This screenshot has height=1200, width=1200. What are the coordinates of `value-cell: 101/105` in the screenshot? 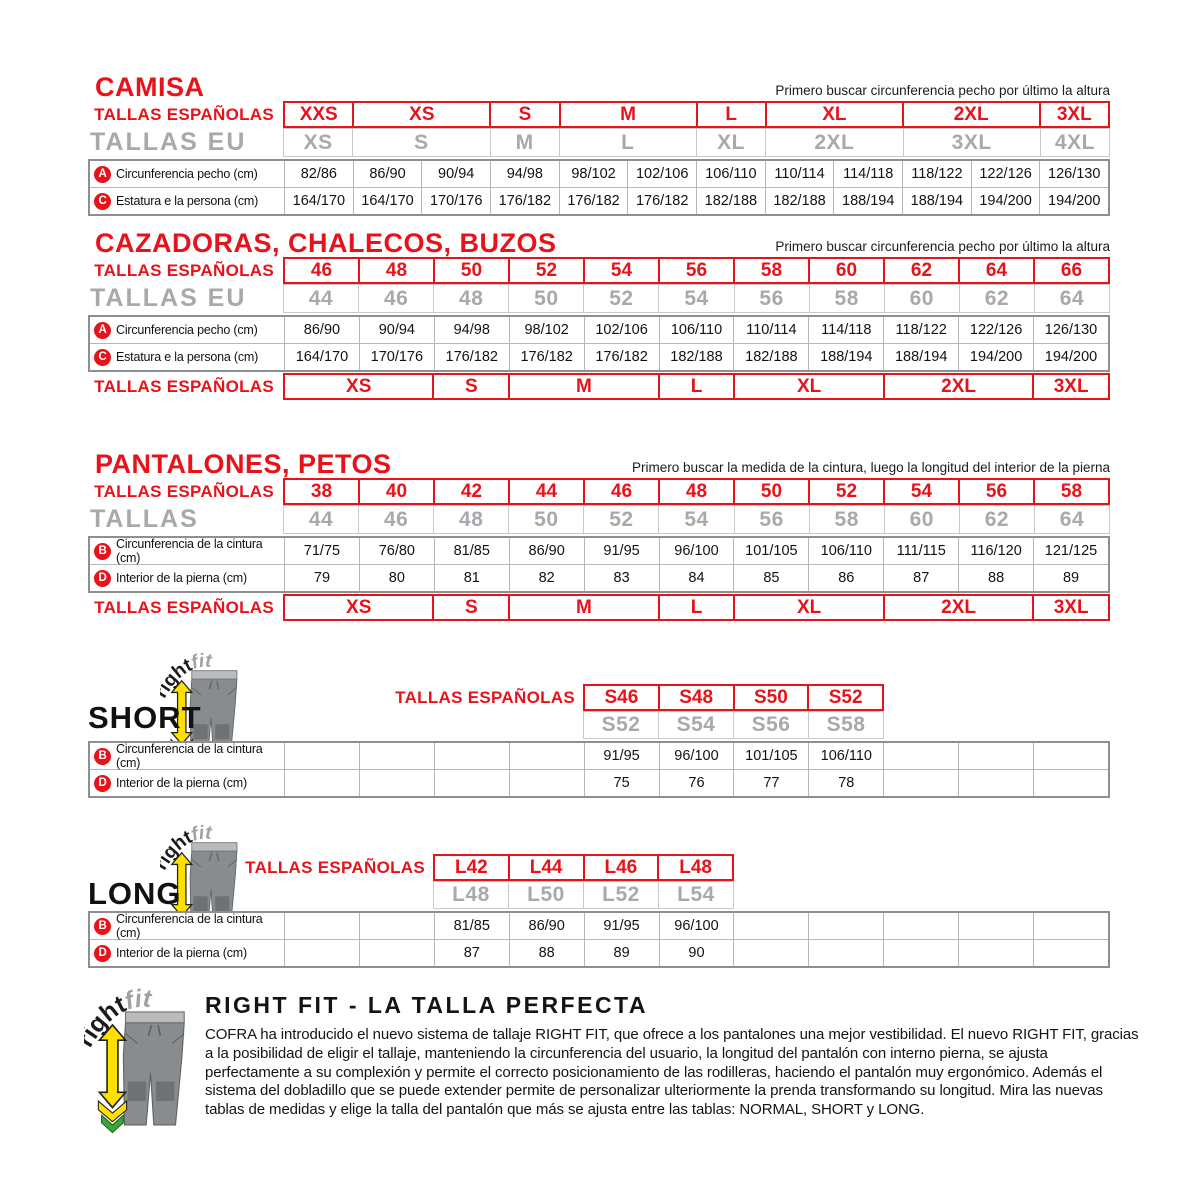 It's located at (770, 551).